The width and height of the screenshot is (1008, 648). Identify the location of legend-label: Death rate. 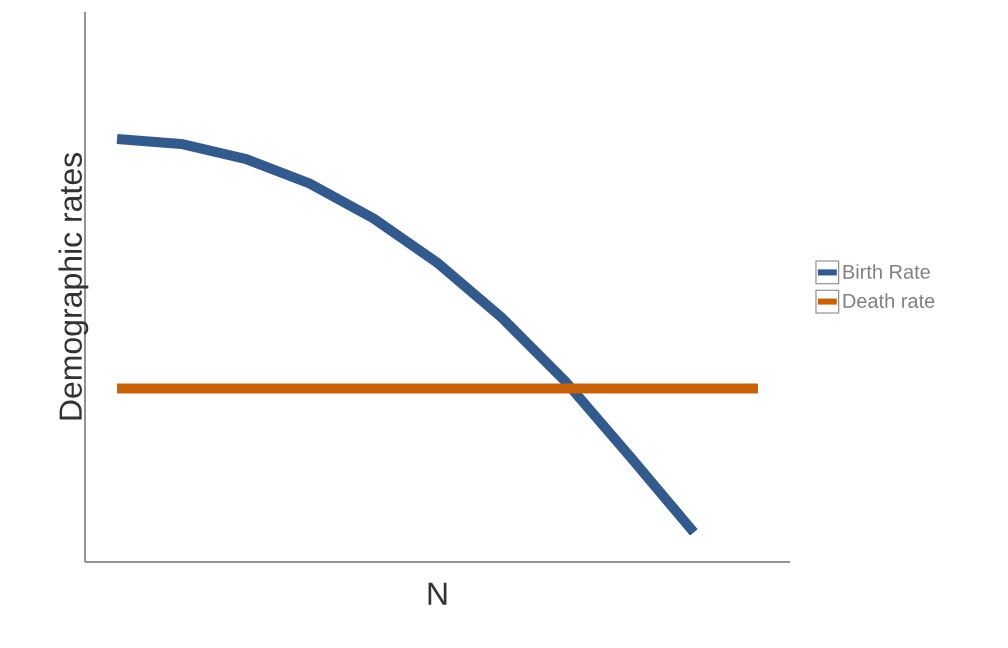
(889, 300).